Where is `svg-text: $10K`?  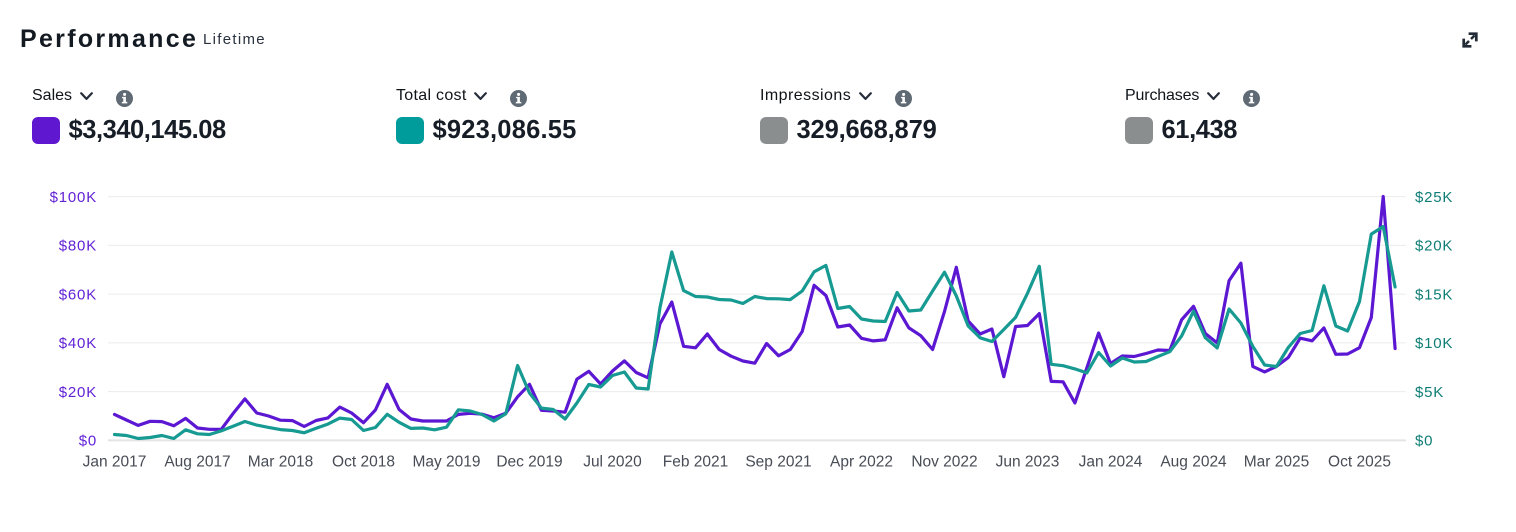 svg-text: $10K is located at coordinates (1434, 343).